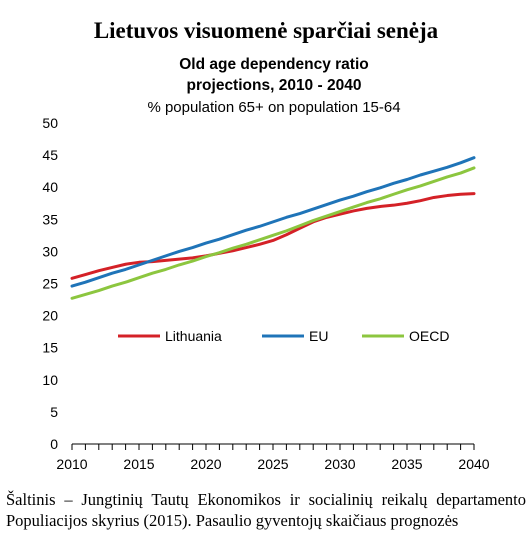 This screenshot has width=532, height=559. I want to click on chart-subtitle: projections, 2010 - 2040, so click(274, 85).